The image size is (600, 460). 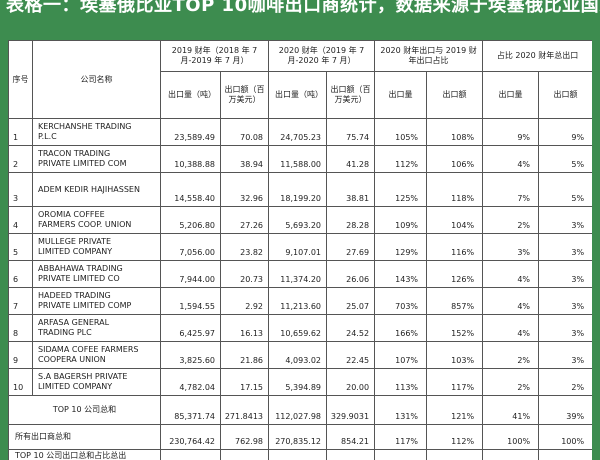 I want to click on share-volume: 3%, so click(x=511, y=247).